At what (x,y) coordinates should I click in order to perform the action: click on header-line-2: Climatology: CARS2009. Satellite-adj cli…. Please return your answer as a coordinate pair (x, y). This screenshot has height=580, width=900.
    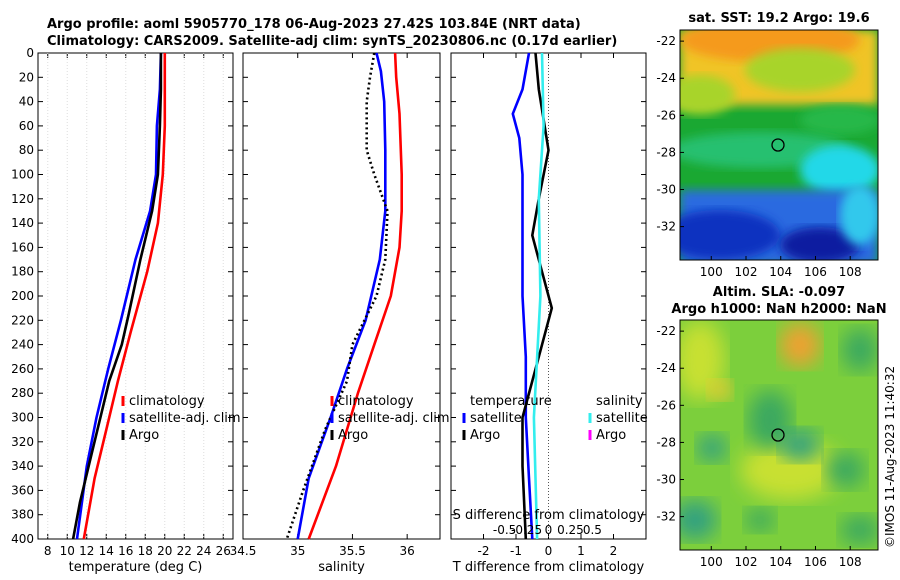
    Looking at the image, I should click on (332, 41).